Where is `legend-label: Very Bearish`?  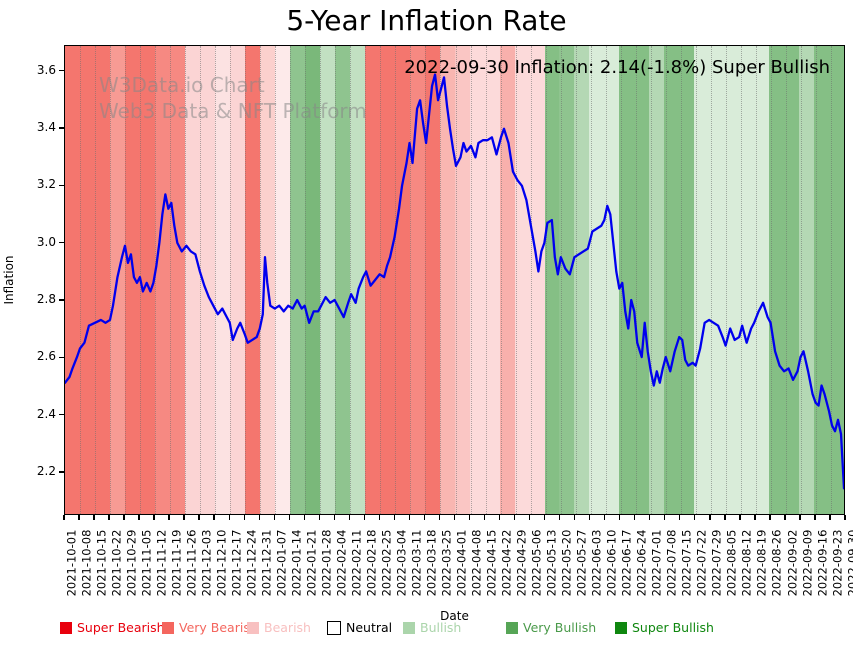 legend-label: Very Bearish is located at coordinates (218, 627).